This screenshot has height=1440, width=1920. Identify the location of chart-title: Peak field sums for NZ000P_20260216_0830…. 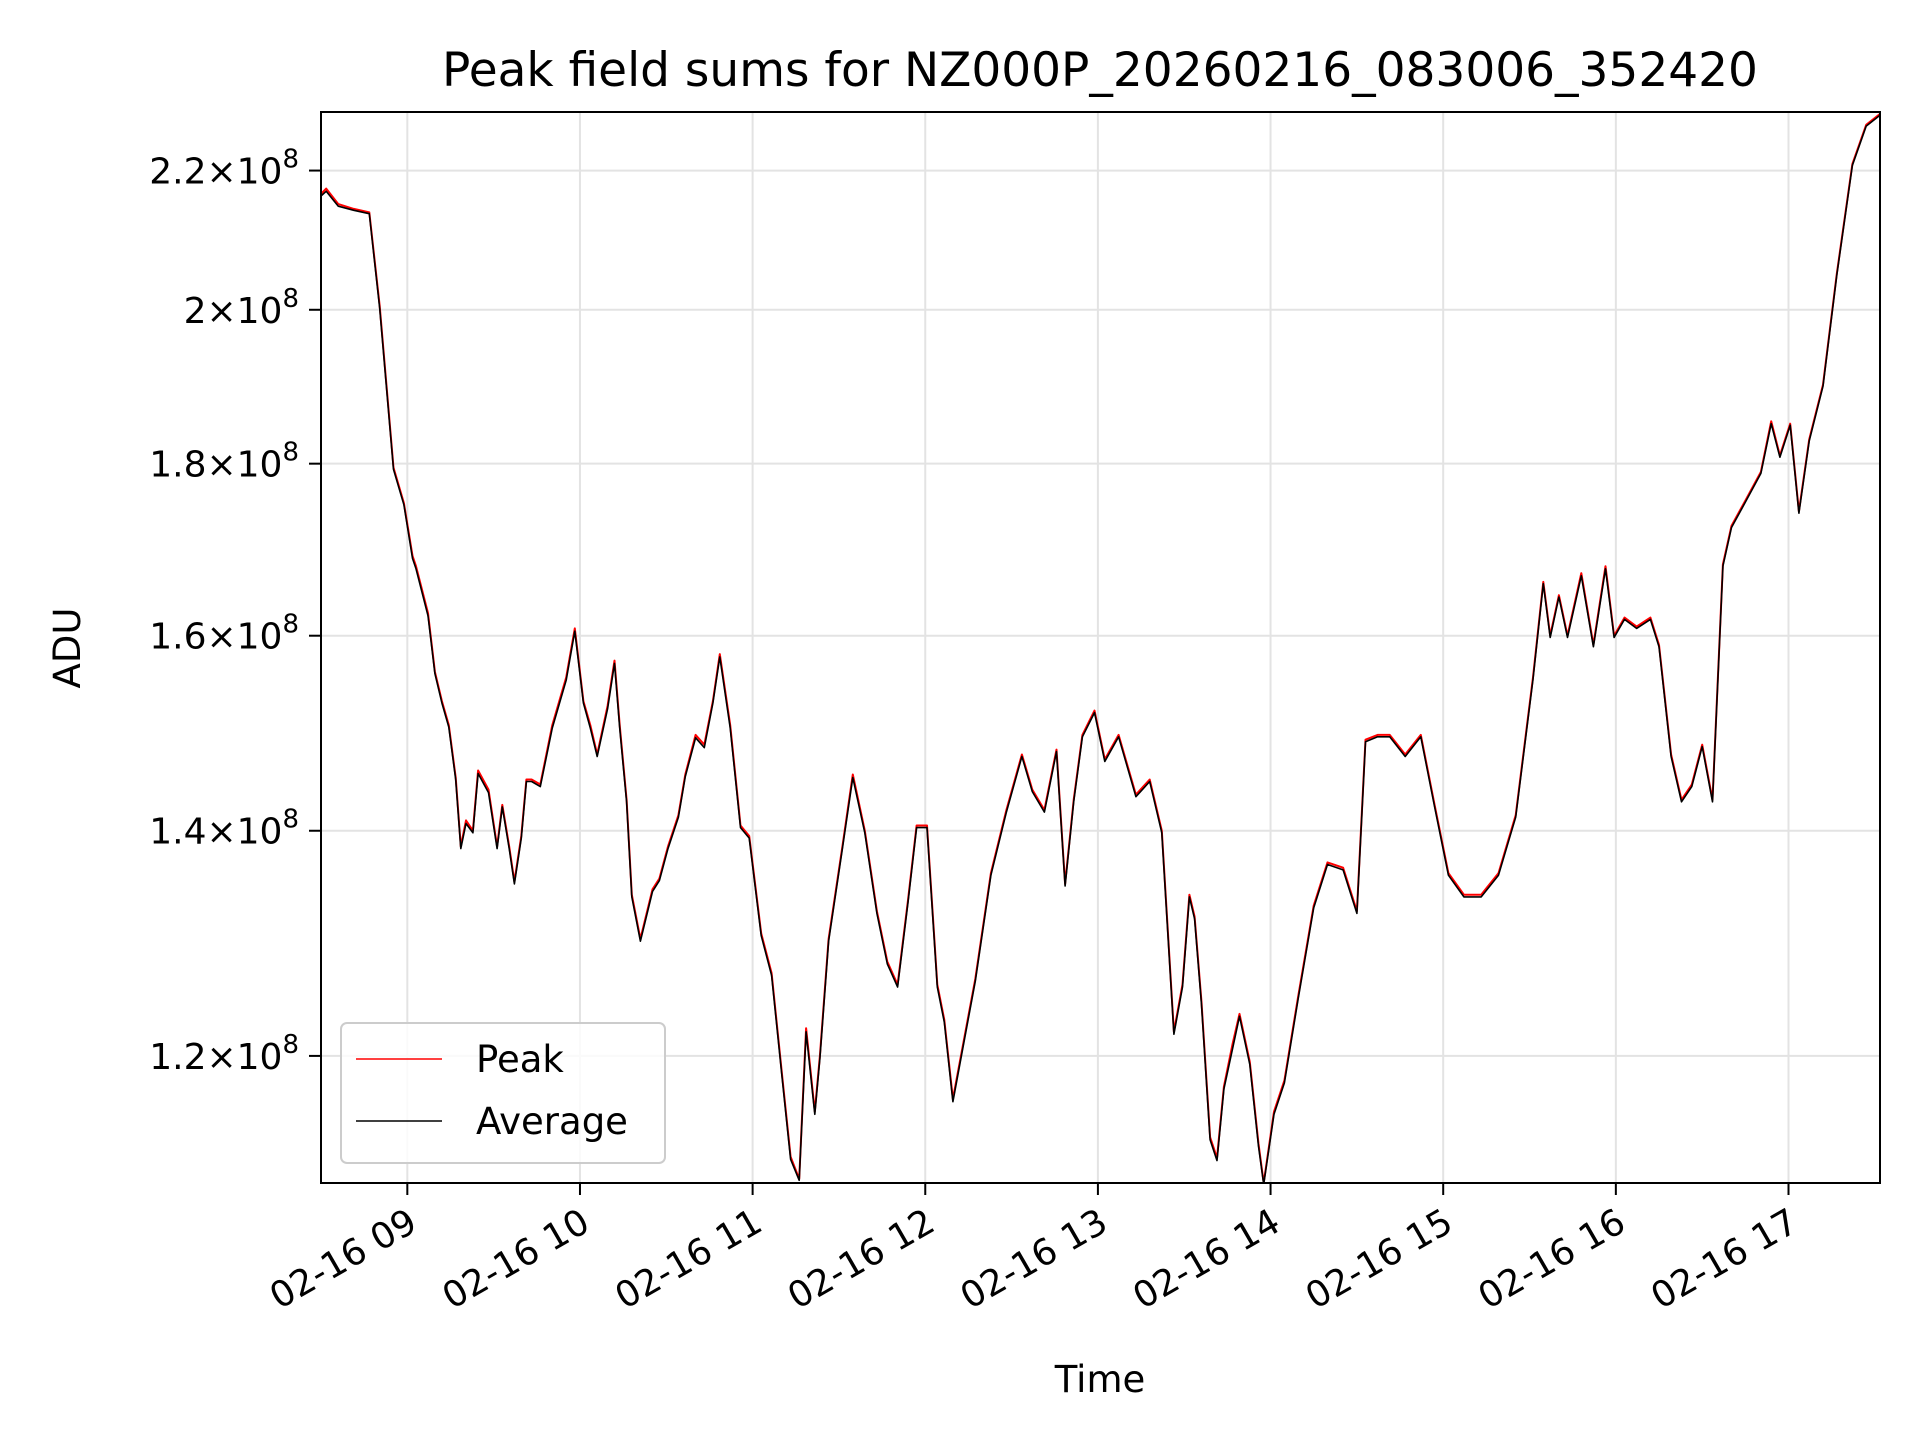
(1100, 70).